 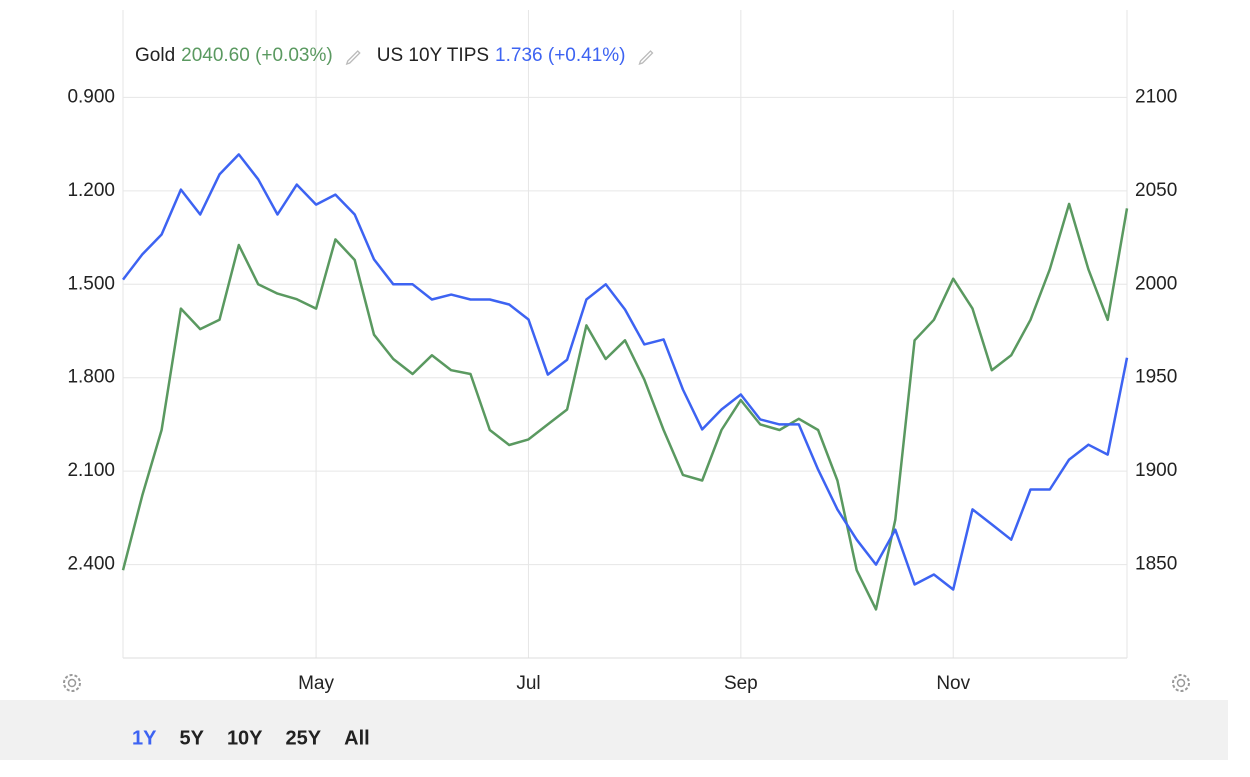 I want to click on y-tick-label: 1.200, so click(x=91, y=190).